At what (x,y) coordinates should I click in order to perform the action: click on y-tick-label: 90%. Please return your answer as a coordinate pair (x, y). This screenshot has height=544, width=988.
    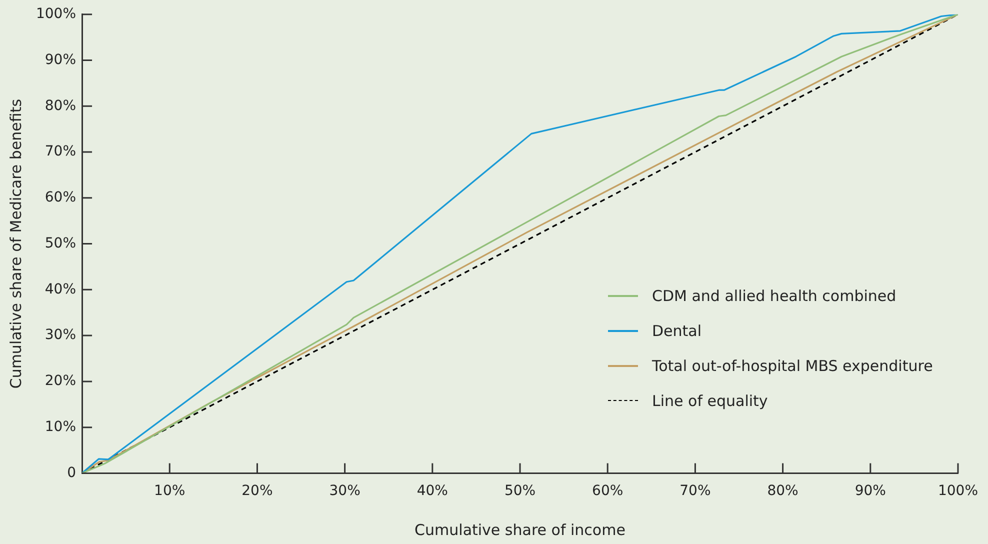
    Looking at the image, I should click on (60, 60).